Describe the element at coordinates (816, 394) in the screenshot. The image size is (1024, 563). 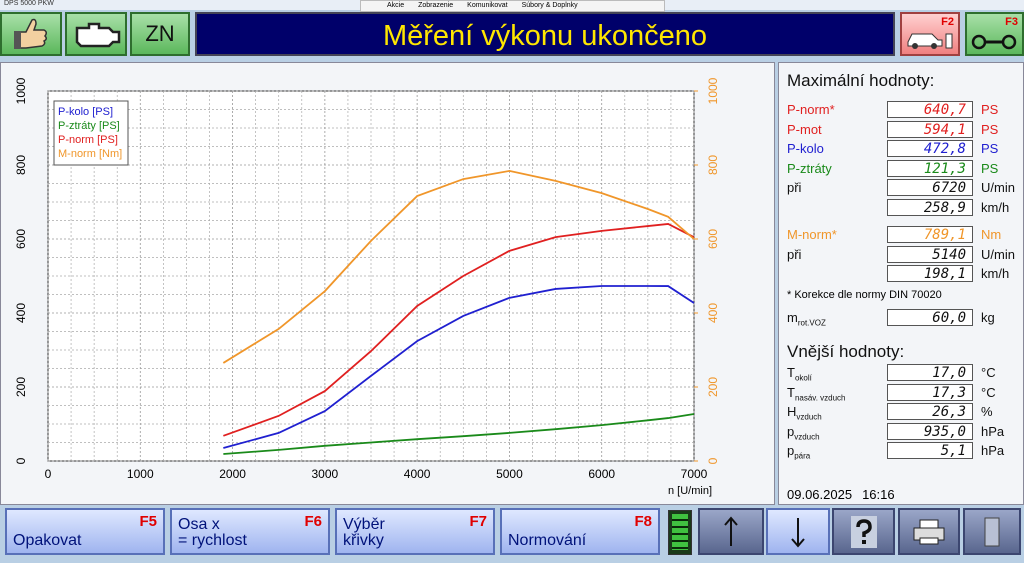
I see `row-label: Tnasáv. vzduch` at that location.